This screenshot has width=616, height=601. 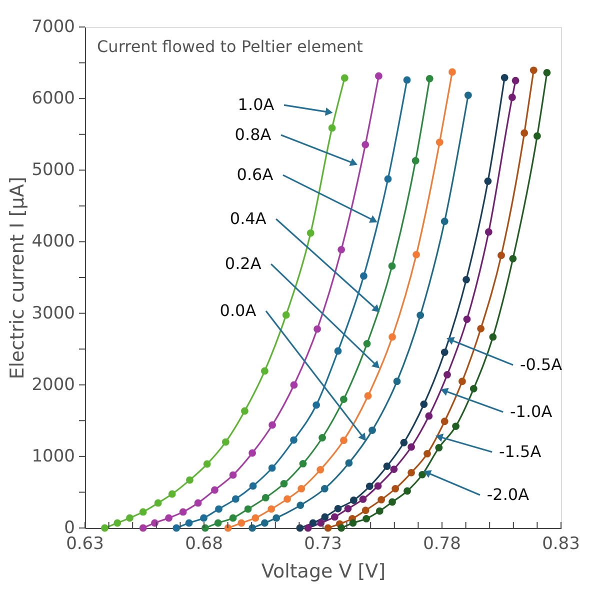 What do you see at coordinates (53, 27) in the screenshot?
I see `y-tick-label: 7000` at bounding box center [53, 27].